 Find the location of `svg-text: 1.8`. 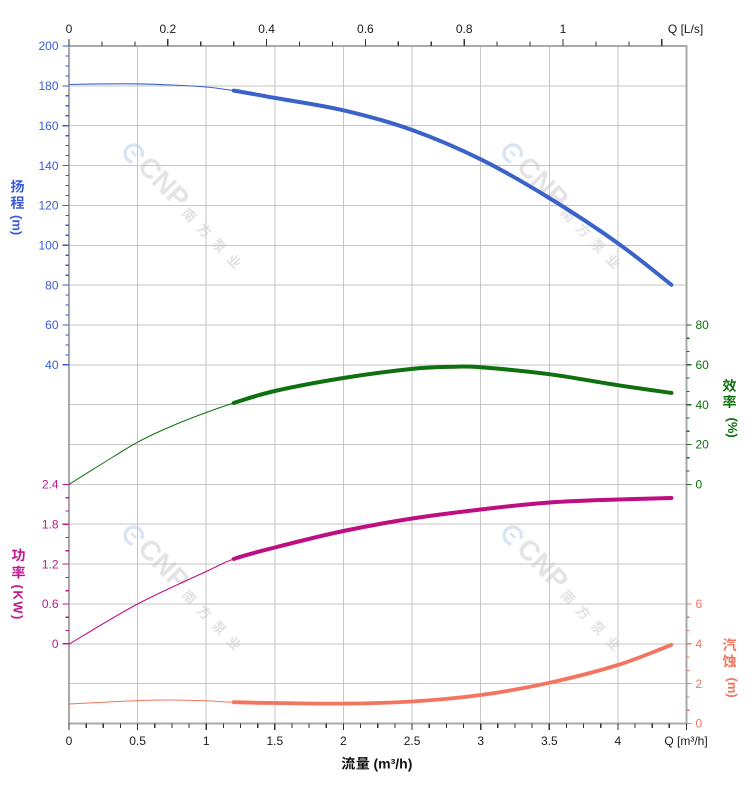

svg-text: 1.8 is located at coordinates (50, 524).